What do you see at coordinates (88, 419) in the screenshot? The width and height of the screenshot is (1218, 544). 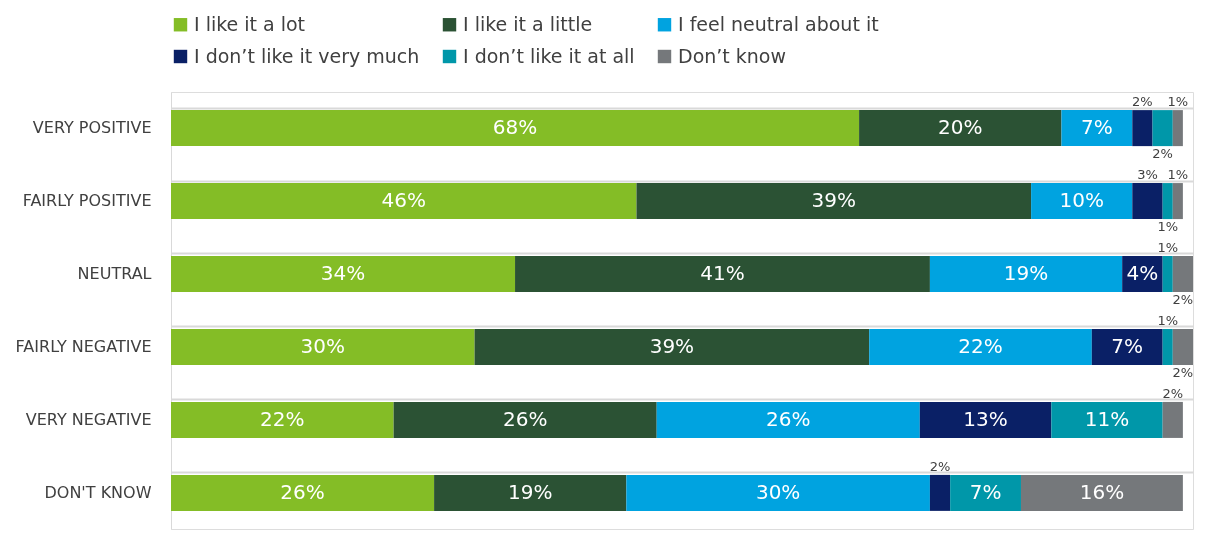 I see `y-tick-label: VERY NEGATIVE` at bounding box center [88, 419].